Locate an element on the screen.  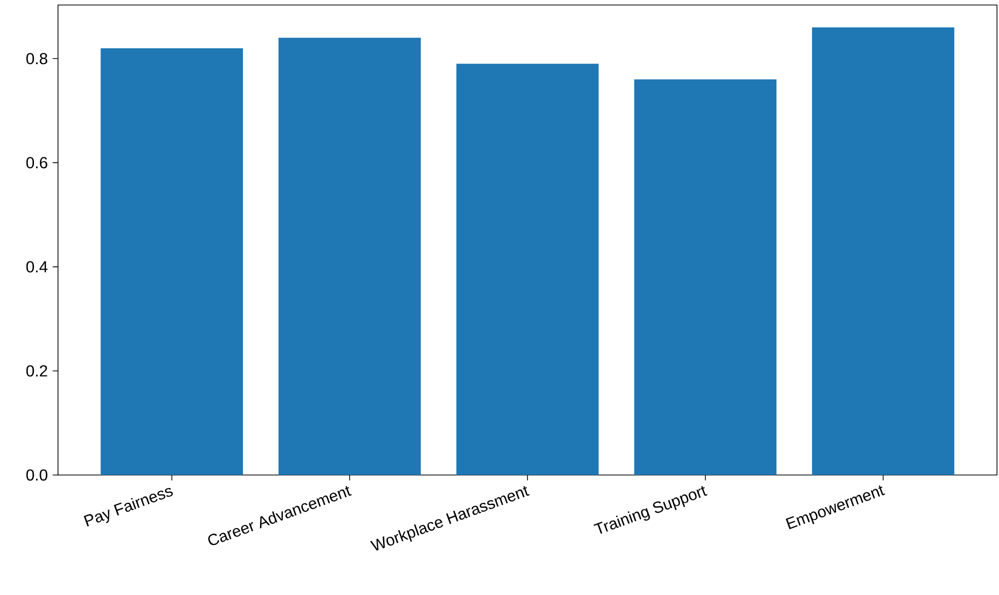
y-tick-label: 0.0 is located at coordinates (37, 475).